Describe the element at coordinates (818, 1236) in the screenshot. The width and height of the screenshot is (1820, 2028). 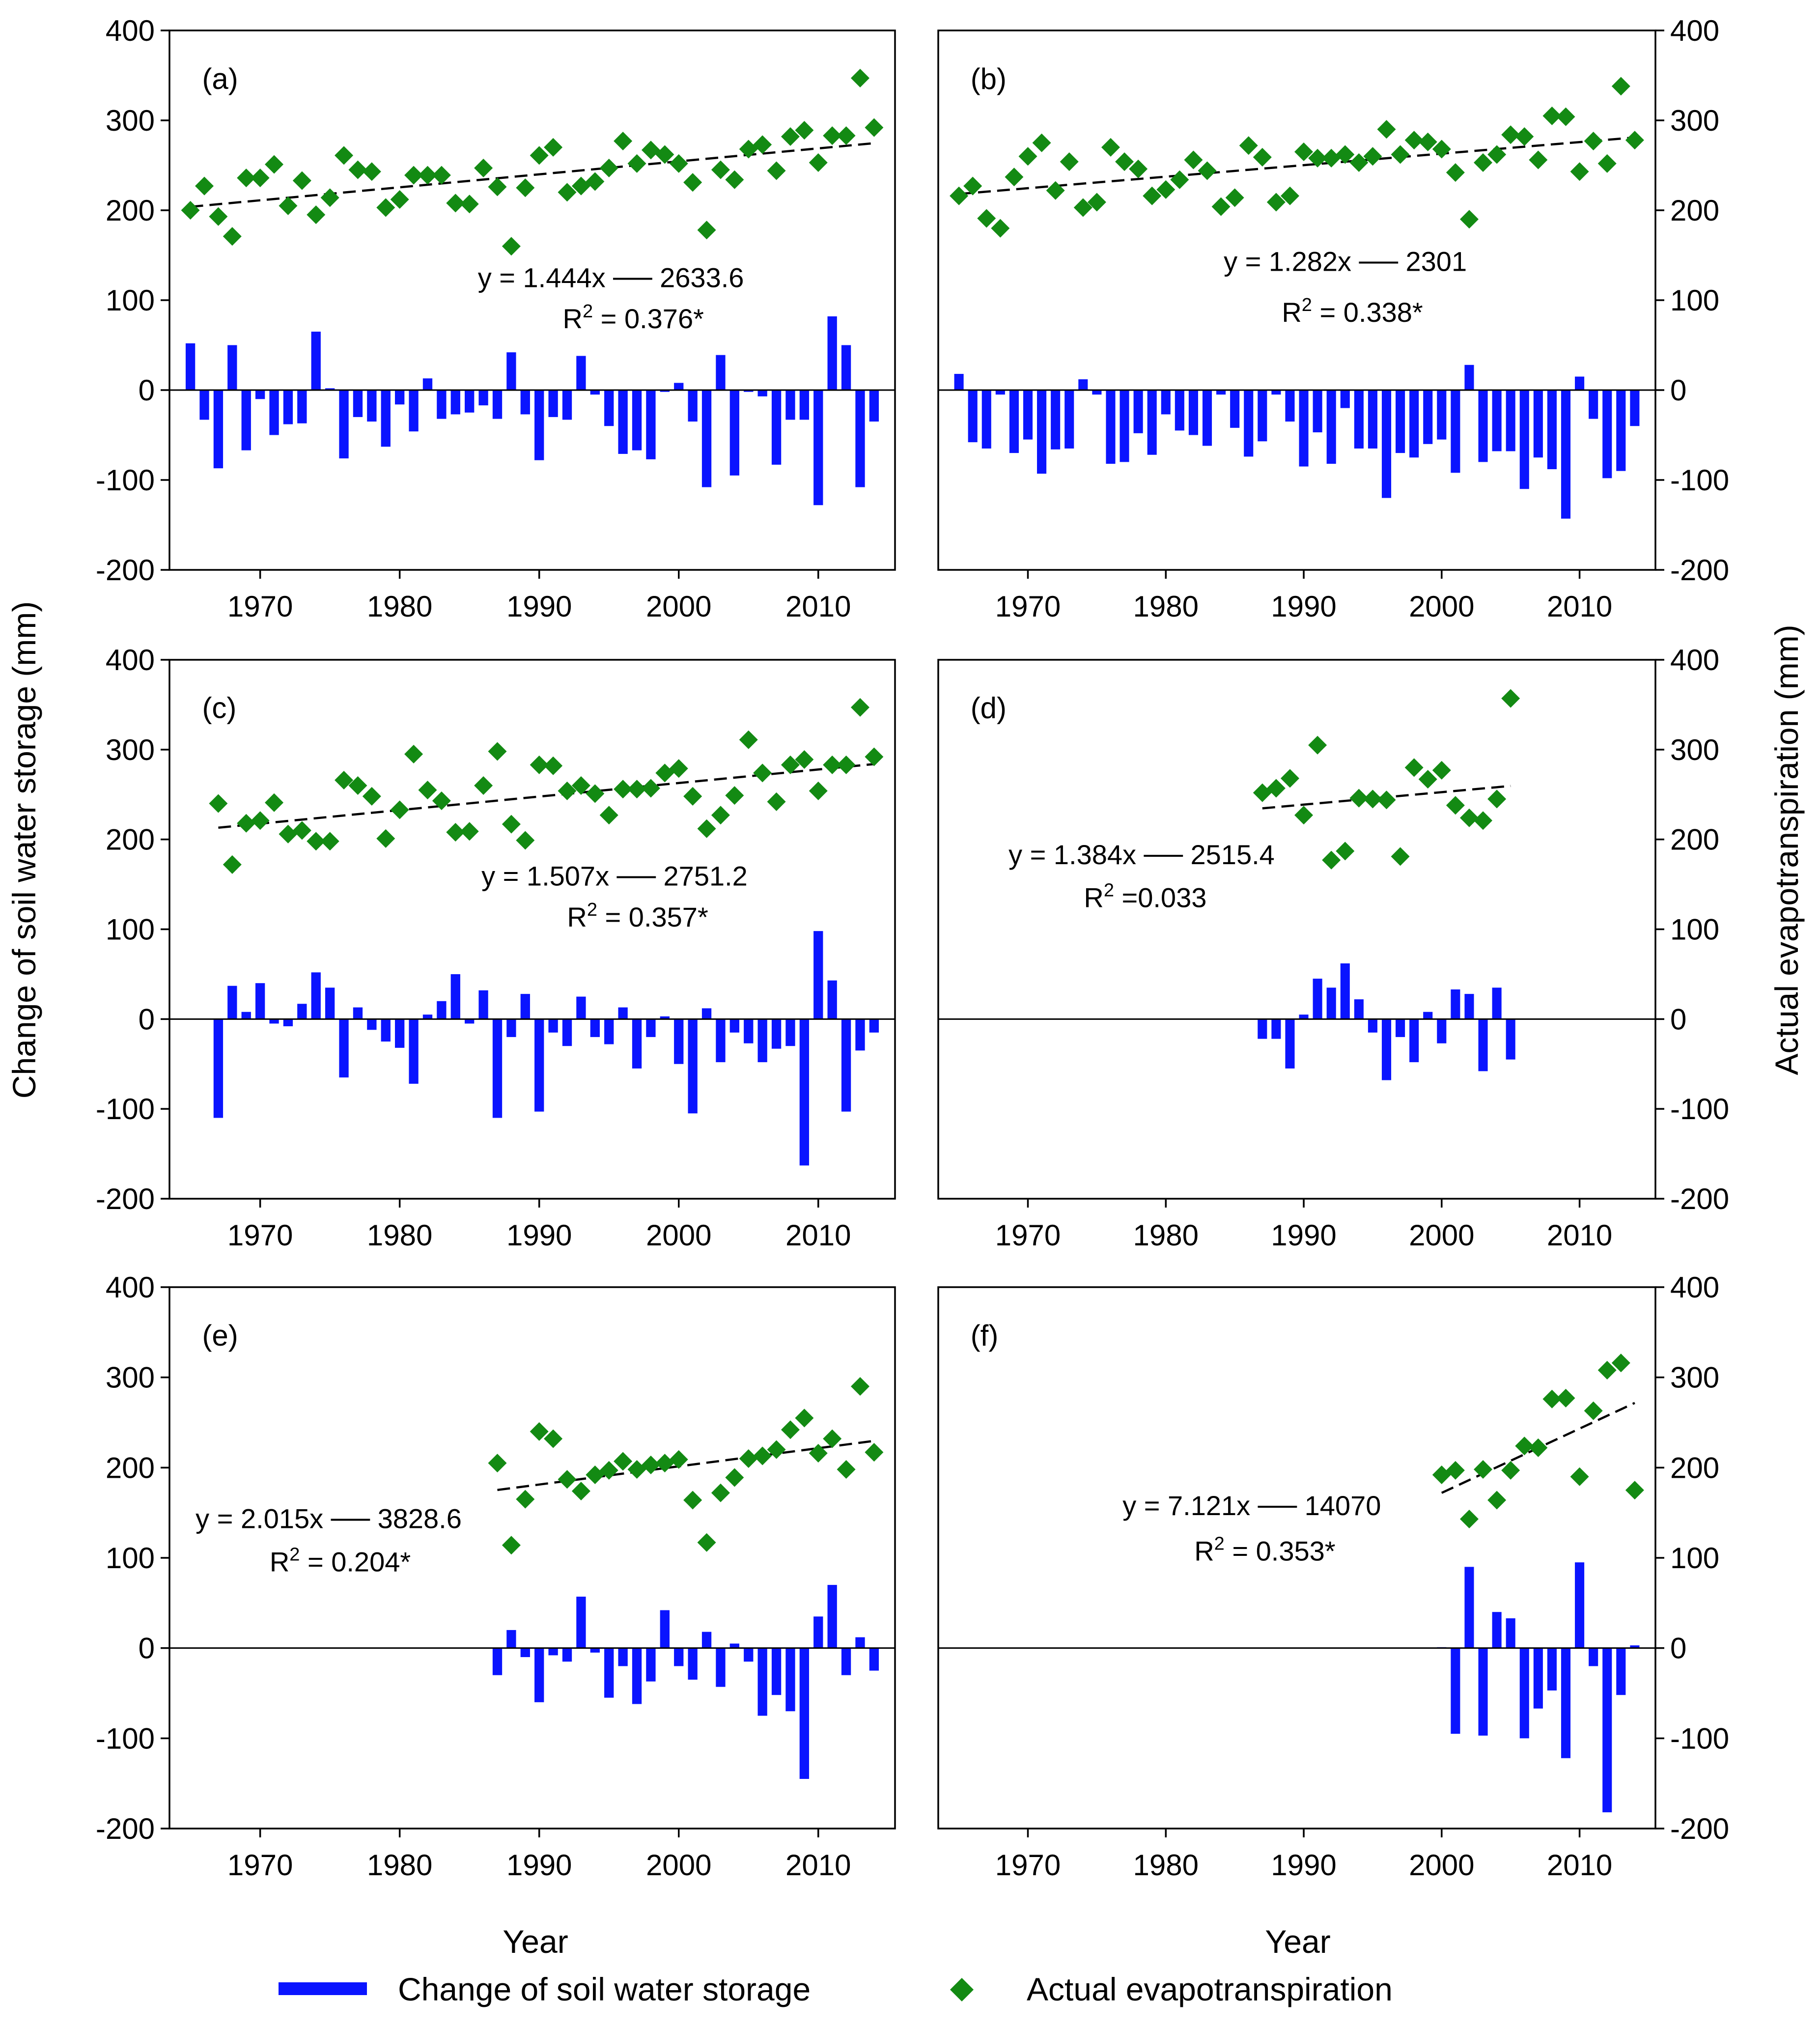
I see `x-tick-label: 2010` at that location.